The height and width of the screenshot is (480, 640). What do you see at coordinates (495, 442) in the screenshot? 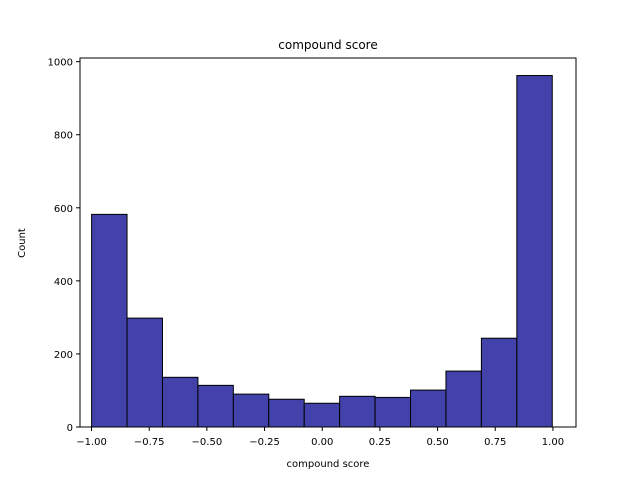
I see `x-tick-label: 0.75` at bounding box center [495, 442].